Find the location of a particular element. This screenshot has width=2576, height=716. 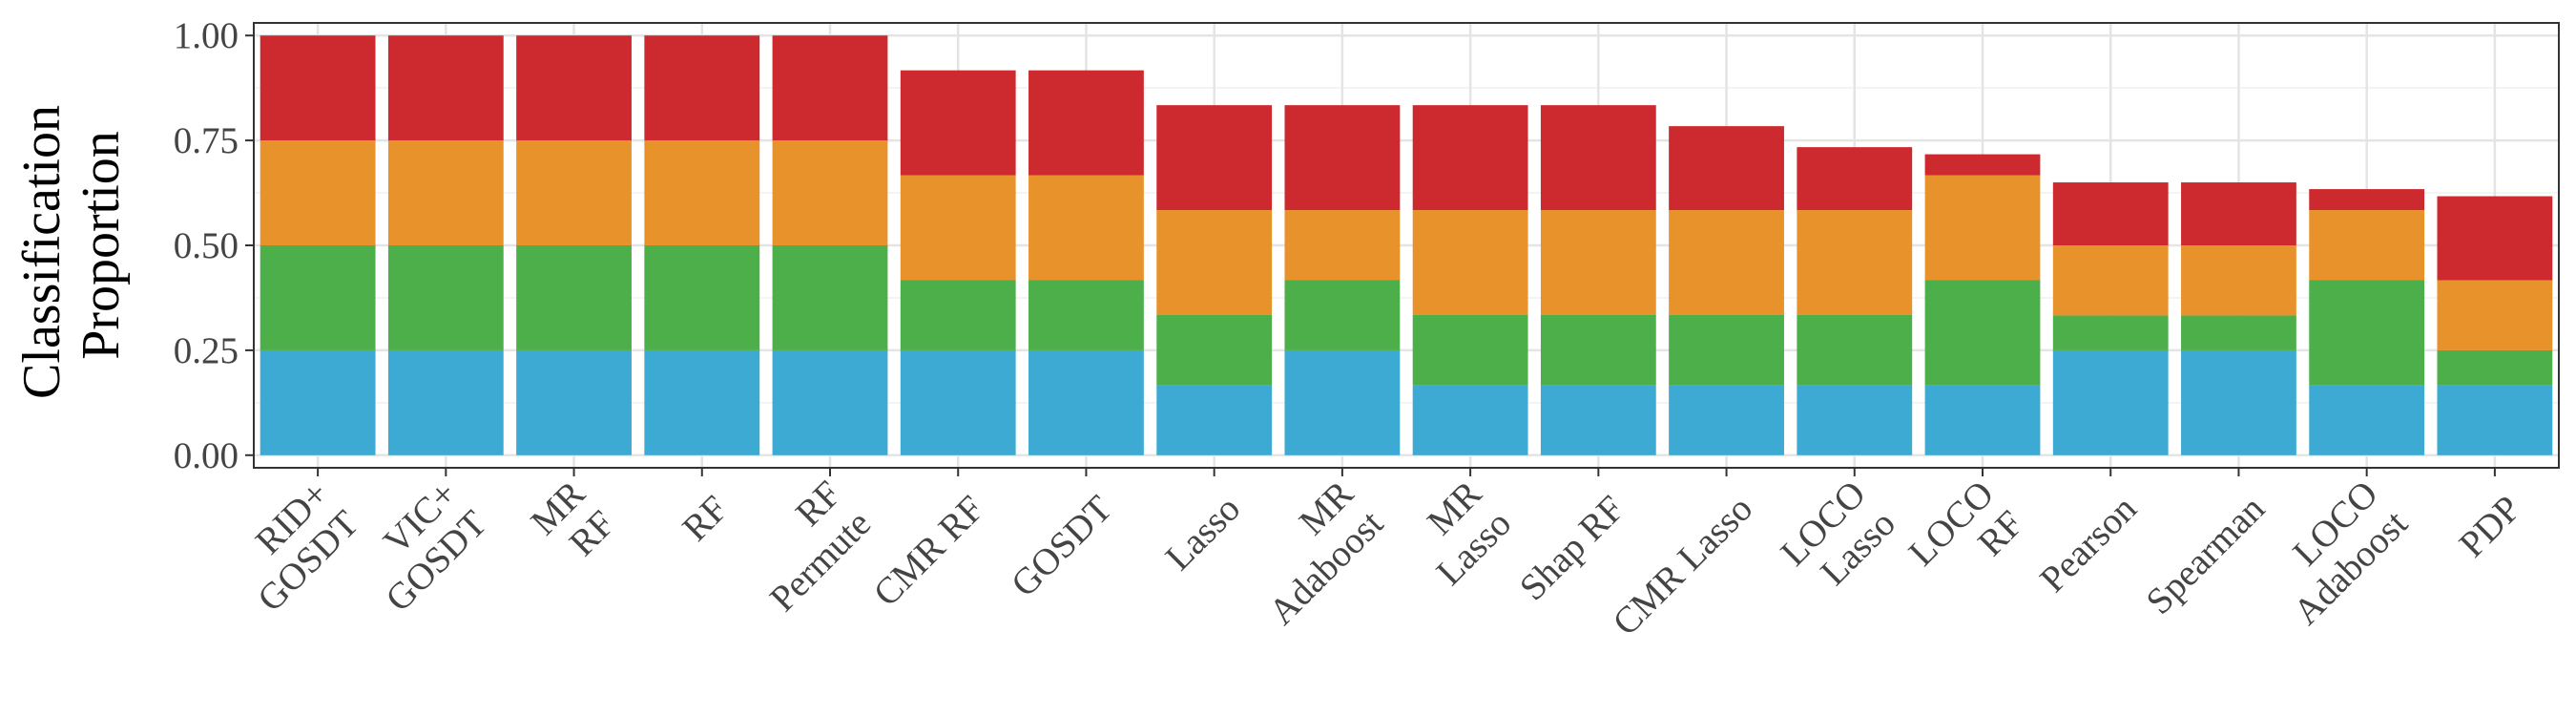

x-tick-label: Lasso is located at coordinates (1202, 533).